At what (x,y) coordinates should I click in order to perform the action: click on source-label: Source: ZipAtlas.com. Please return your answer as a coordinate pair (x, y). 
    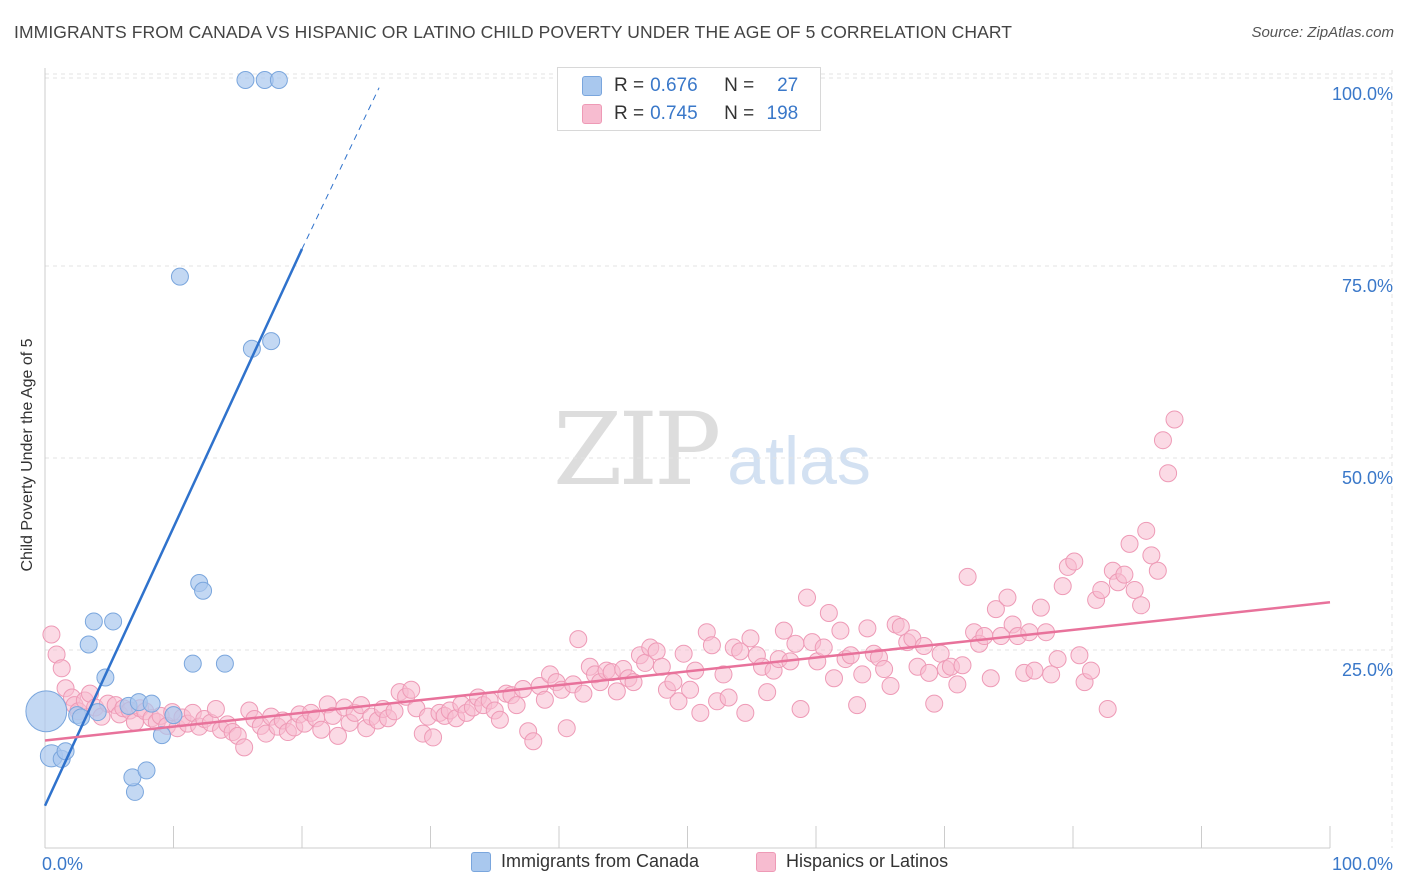
    Looking at the image, I should click on (1322, 32).